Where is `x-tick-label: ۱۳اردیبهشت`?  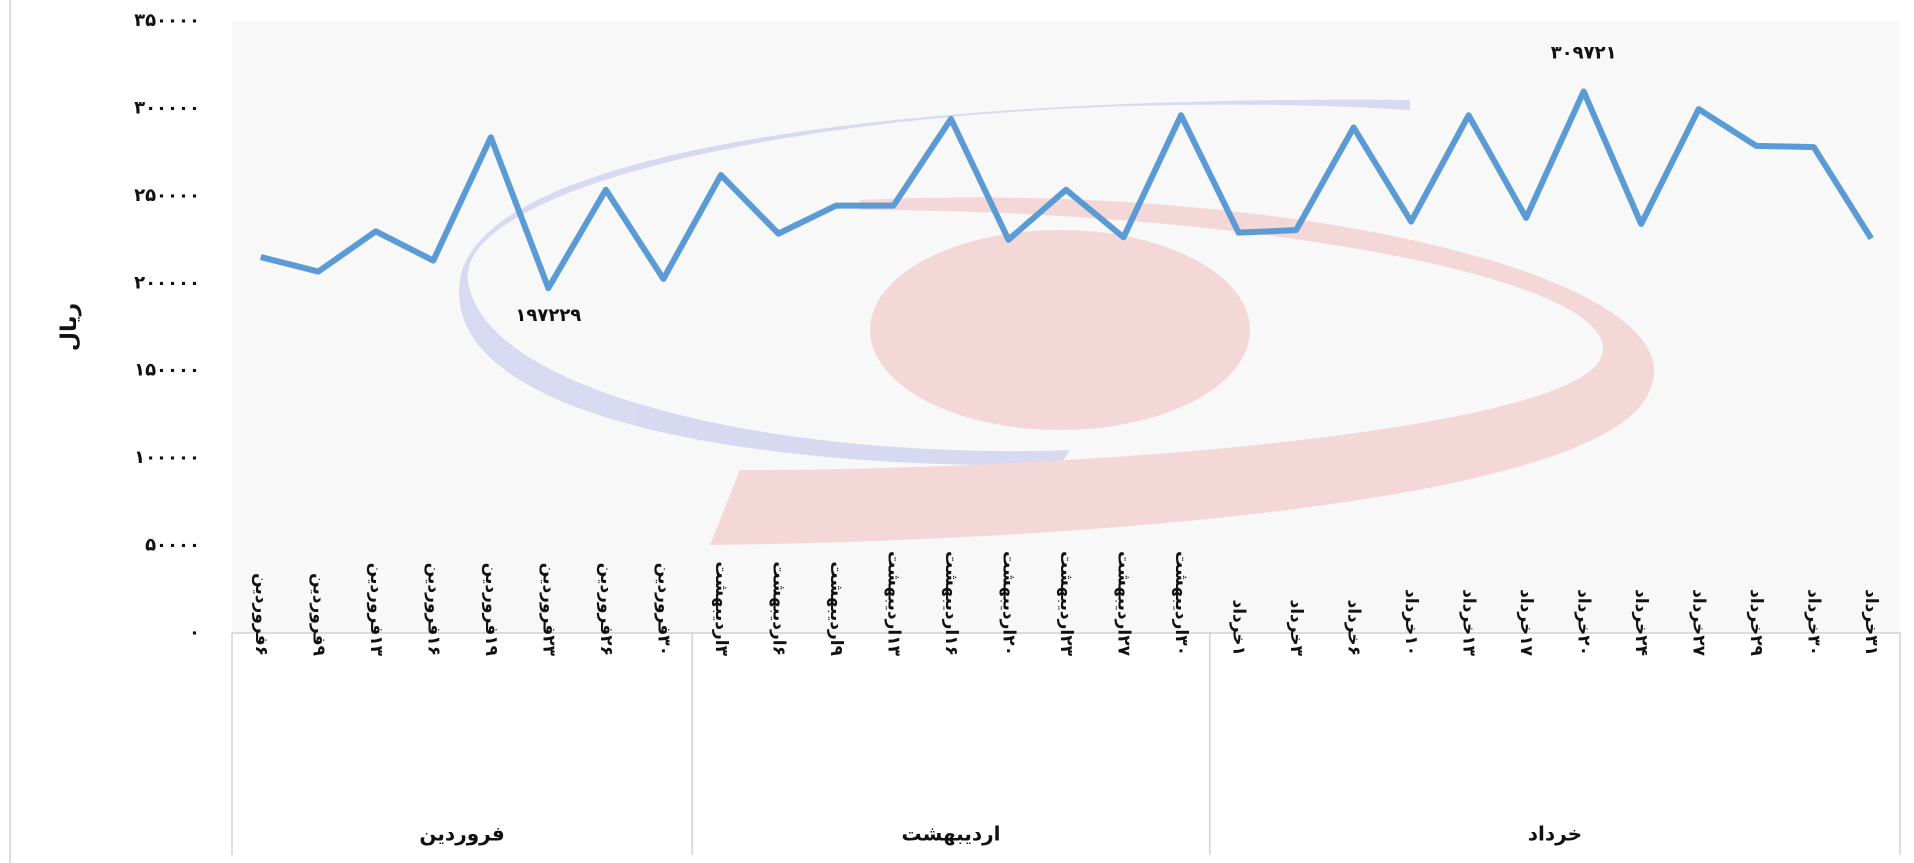
x-tick-label: ۱۳اردیبهشت is located at coordinates (893, 604).